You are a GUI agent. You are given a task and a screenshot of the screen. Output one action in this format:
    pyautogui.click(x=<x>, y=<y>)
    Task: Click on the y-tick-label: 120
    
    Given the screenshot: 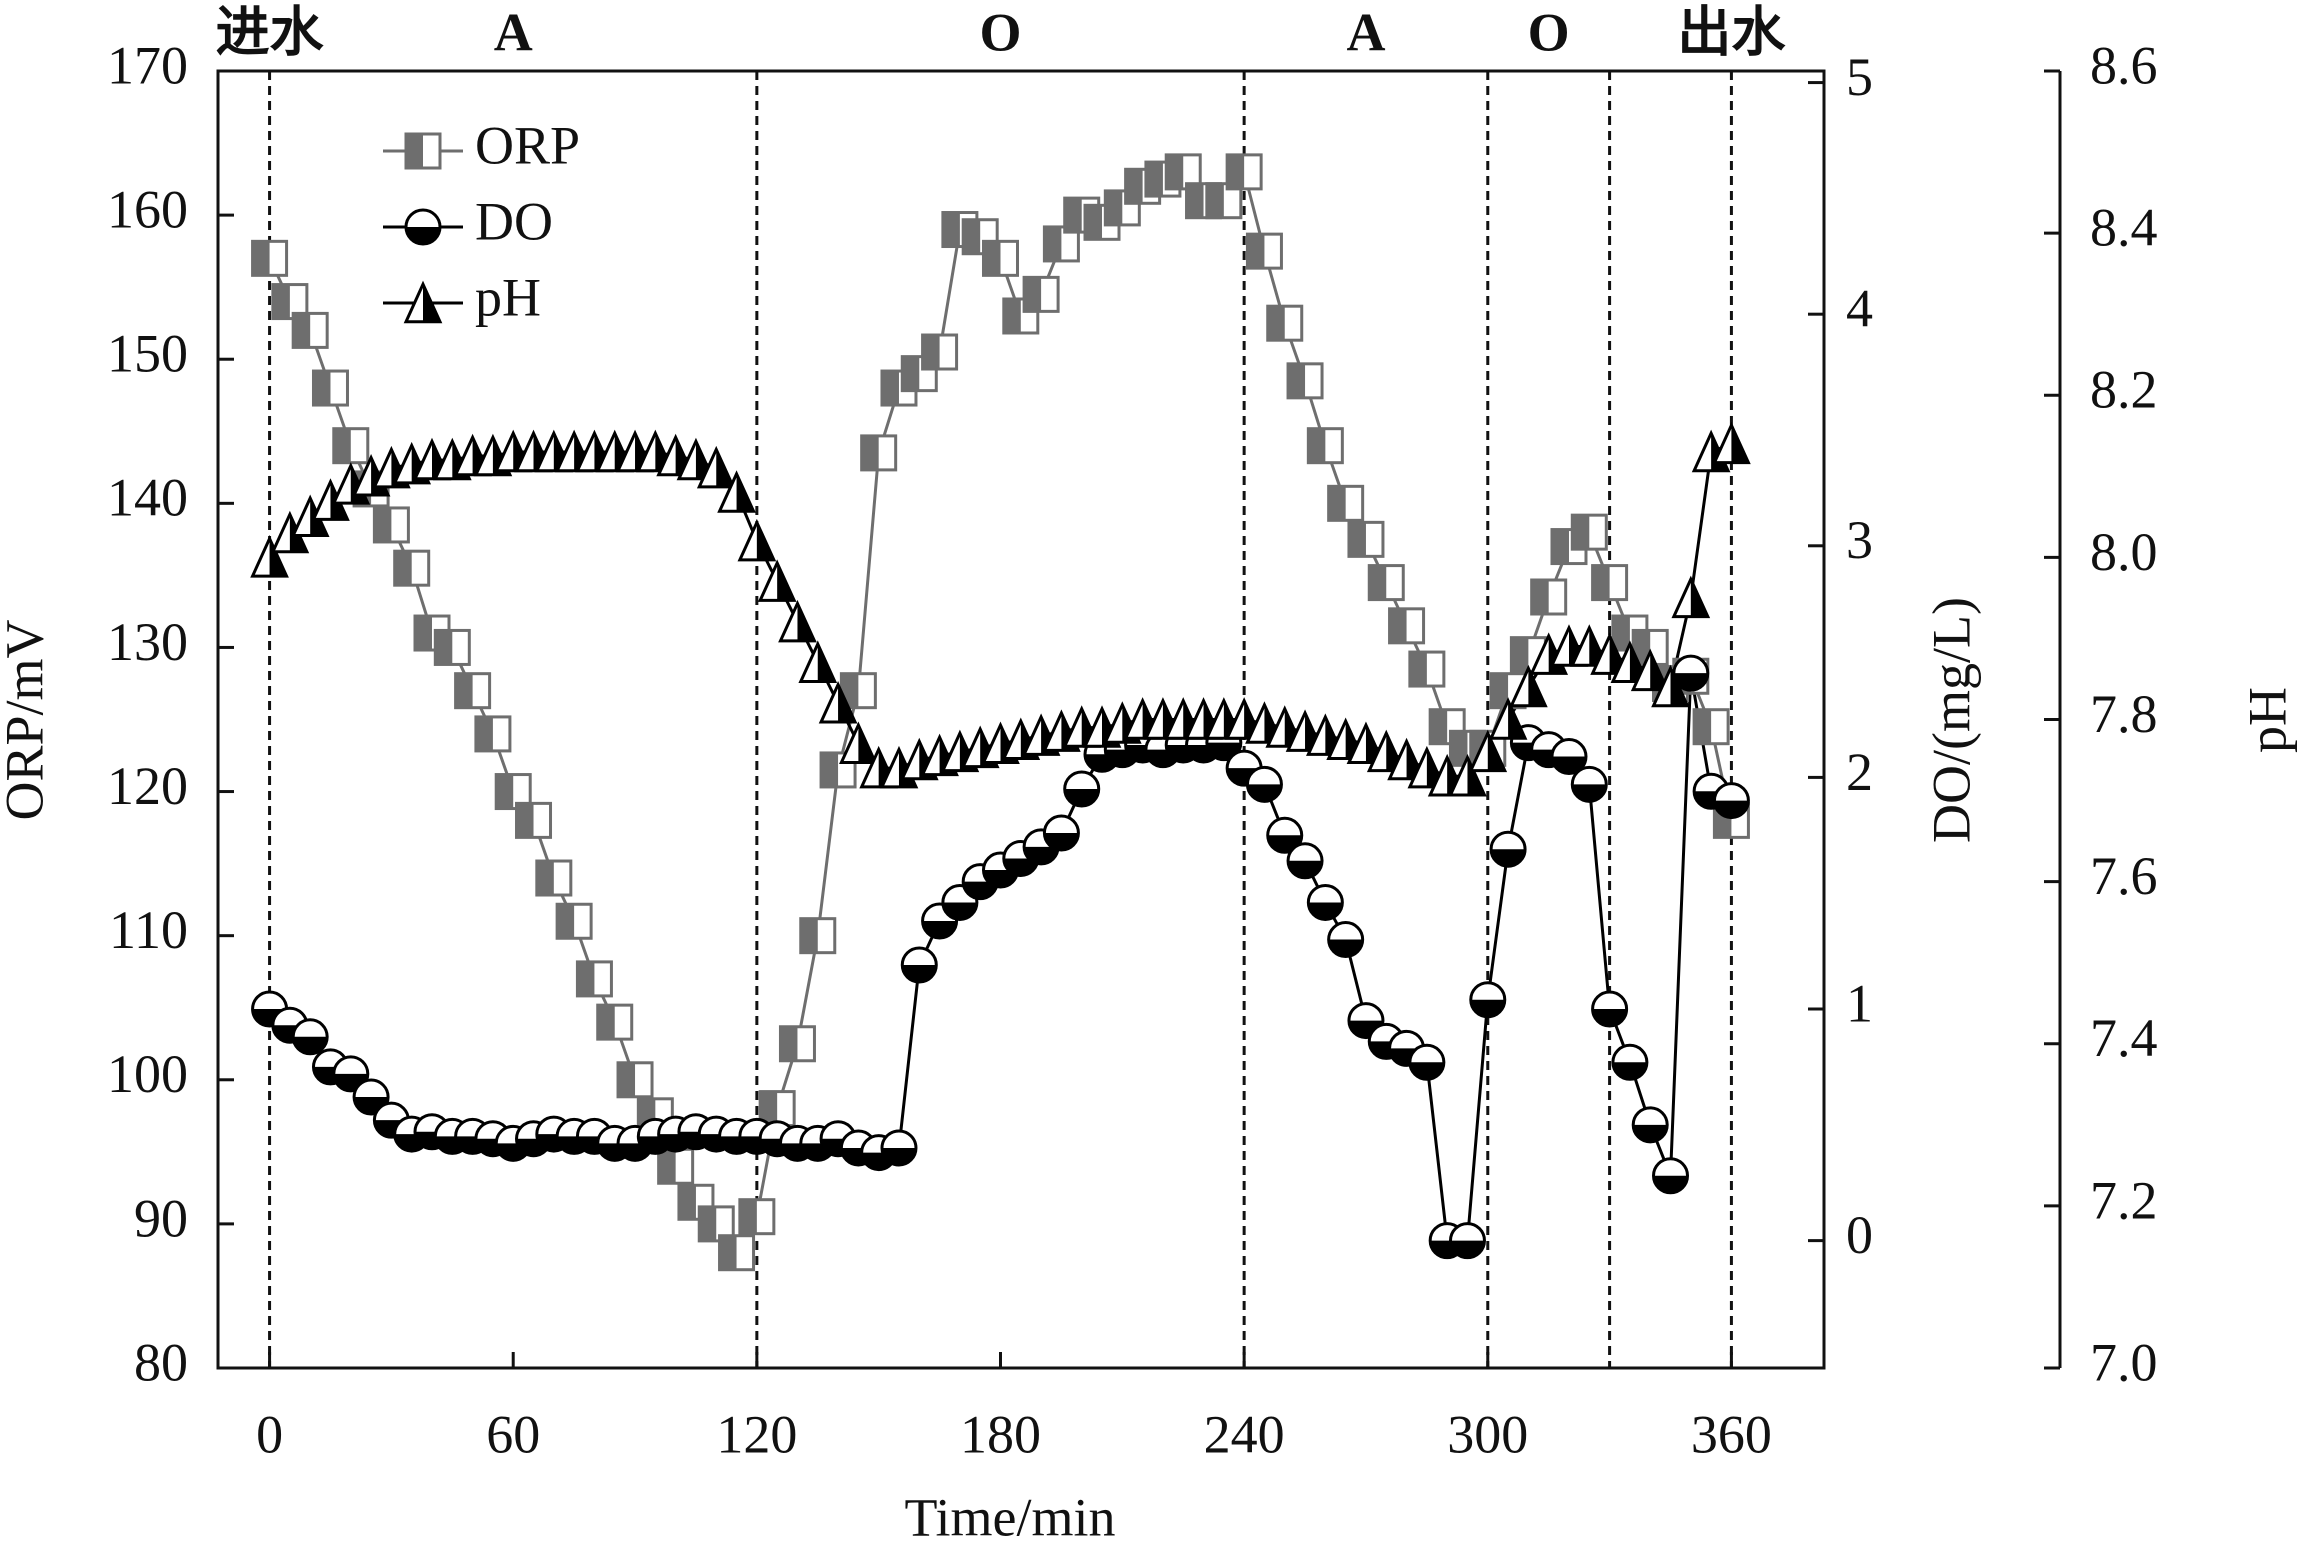 What is the action you would take?
    pyautogui.click(x=147, y=786)
    